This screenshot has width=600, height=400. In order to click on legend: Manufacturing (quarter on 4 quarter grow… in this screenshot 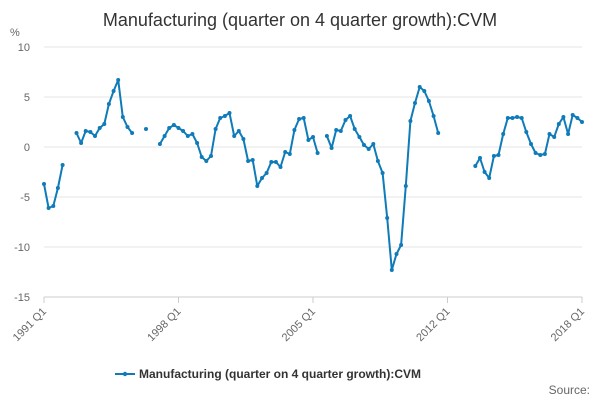, I will do `click(268, 374)`.